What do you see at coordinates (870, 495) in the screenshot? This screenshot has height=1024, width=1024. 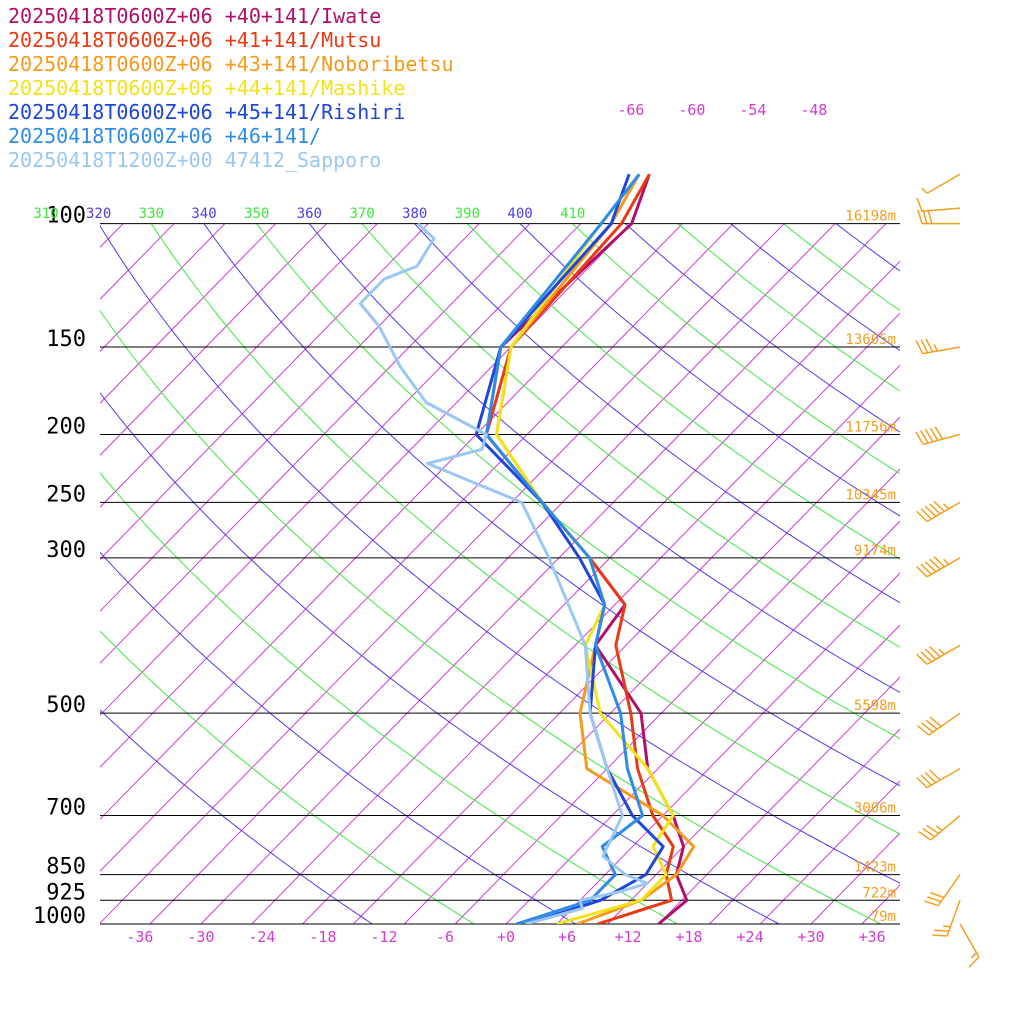 I see `height-label: 10345m` at bounding box center [870, 495].